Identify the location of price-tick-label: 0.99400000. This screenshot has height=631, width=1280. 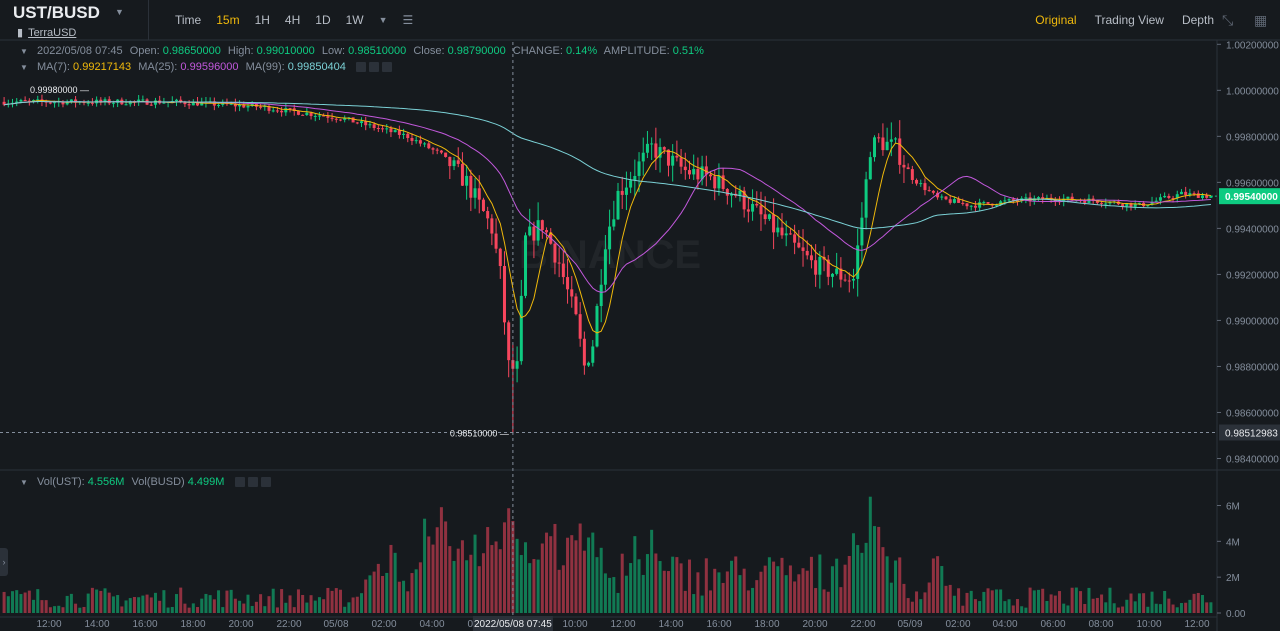
(1252, 229).